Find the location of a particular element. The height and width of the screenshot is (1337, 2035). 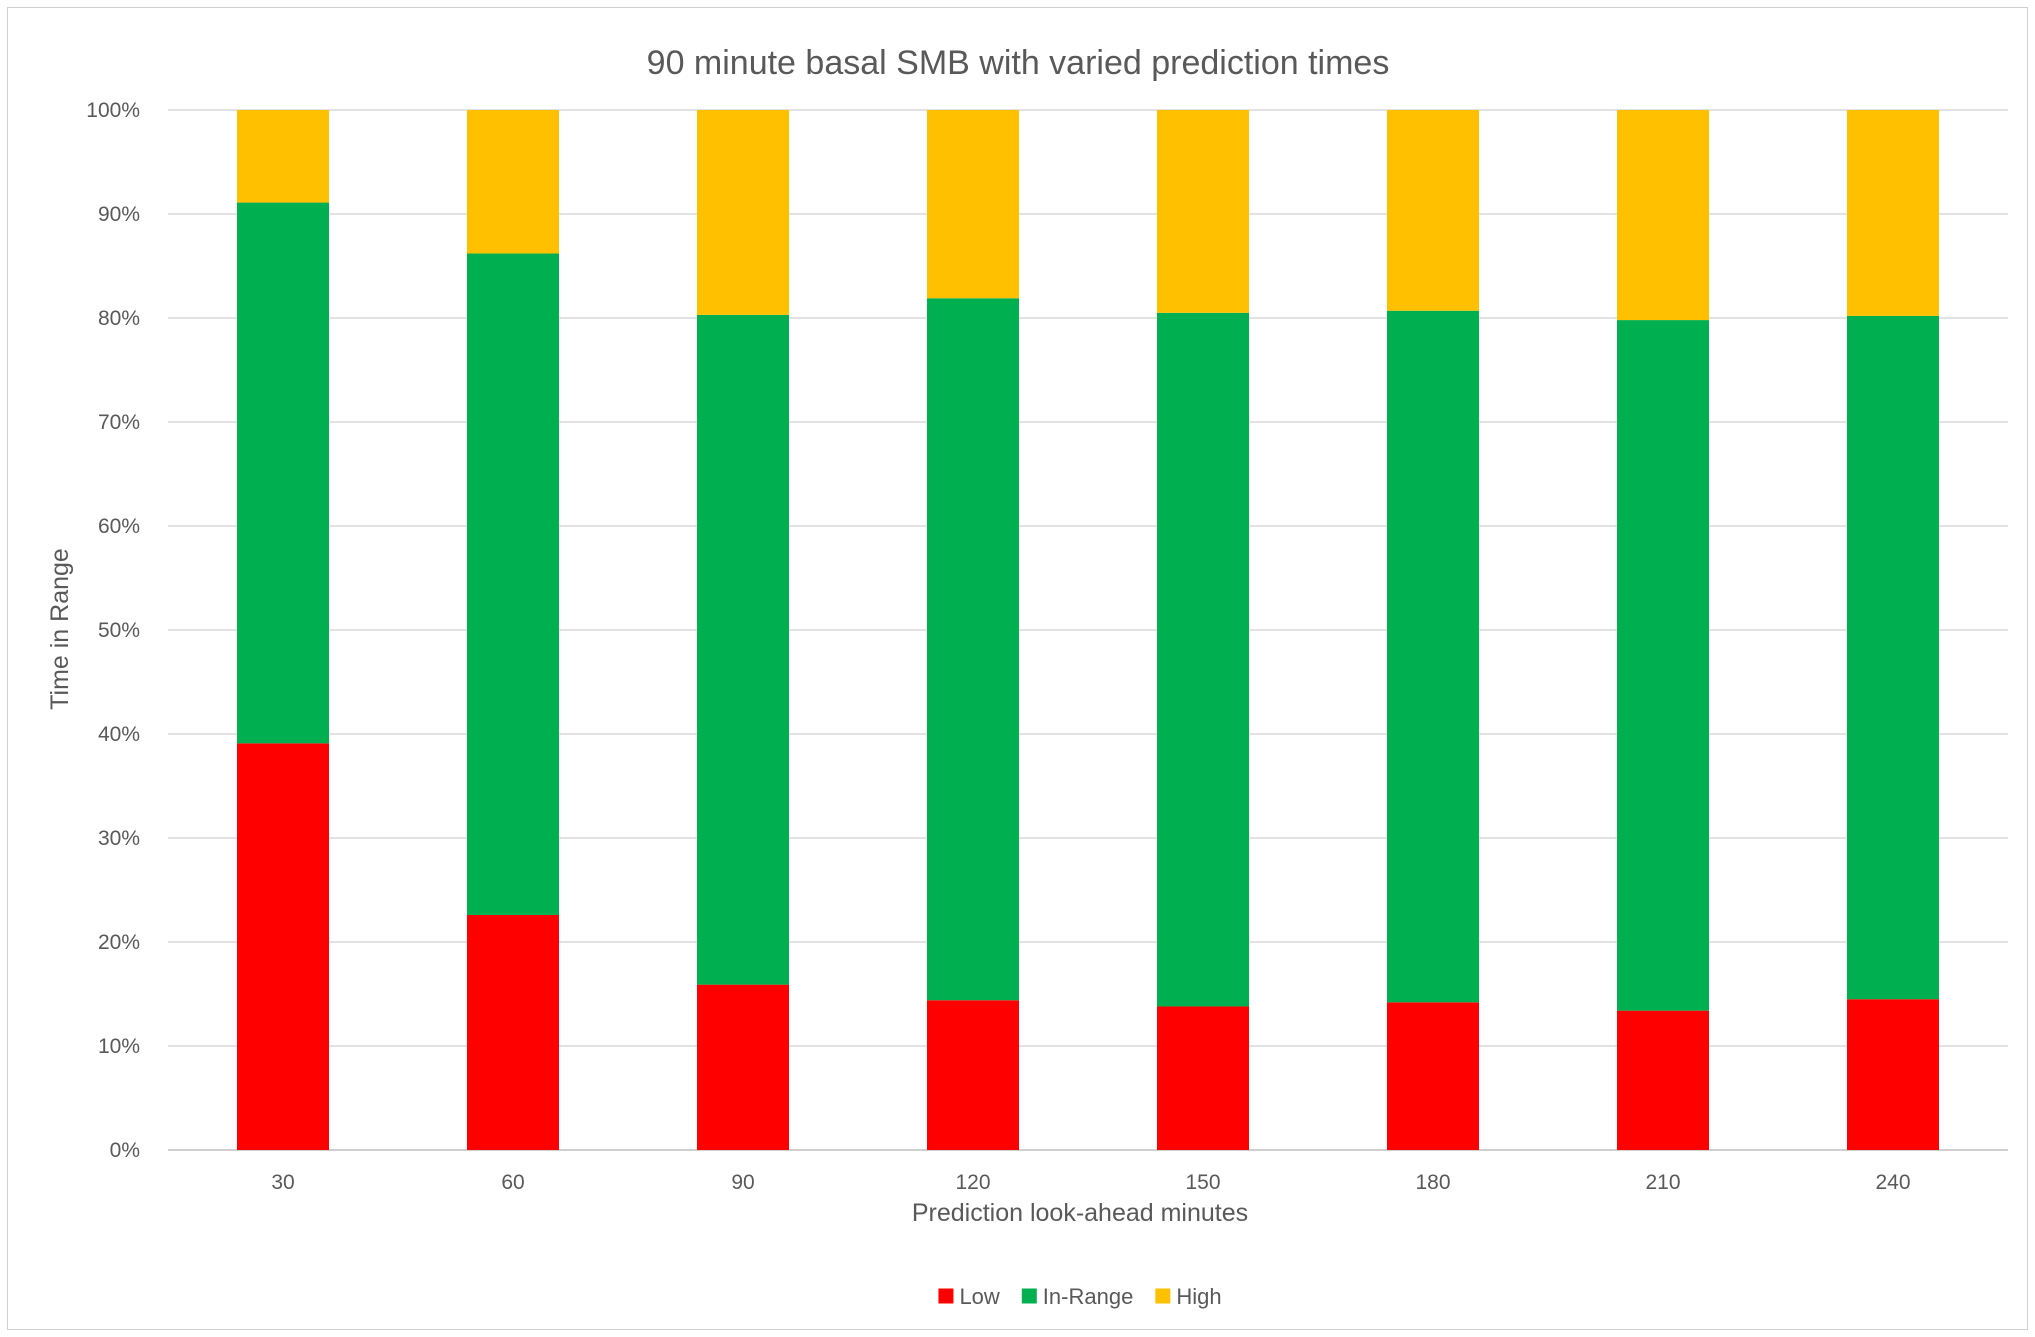

y-tick-label: 0% is located at coordinates (125, 1150).